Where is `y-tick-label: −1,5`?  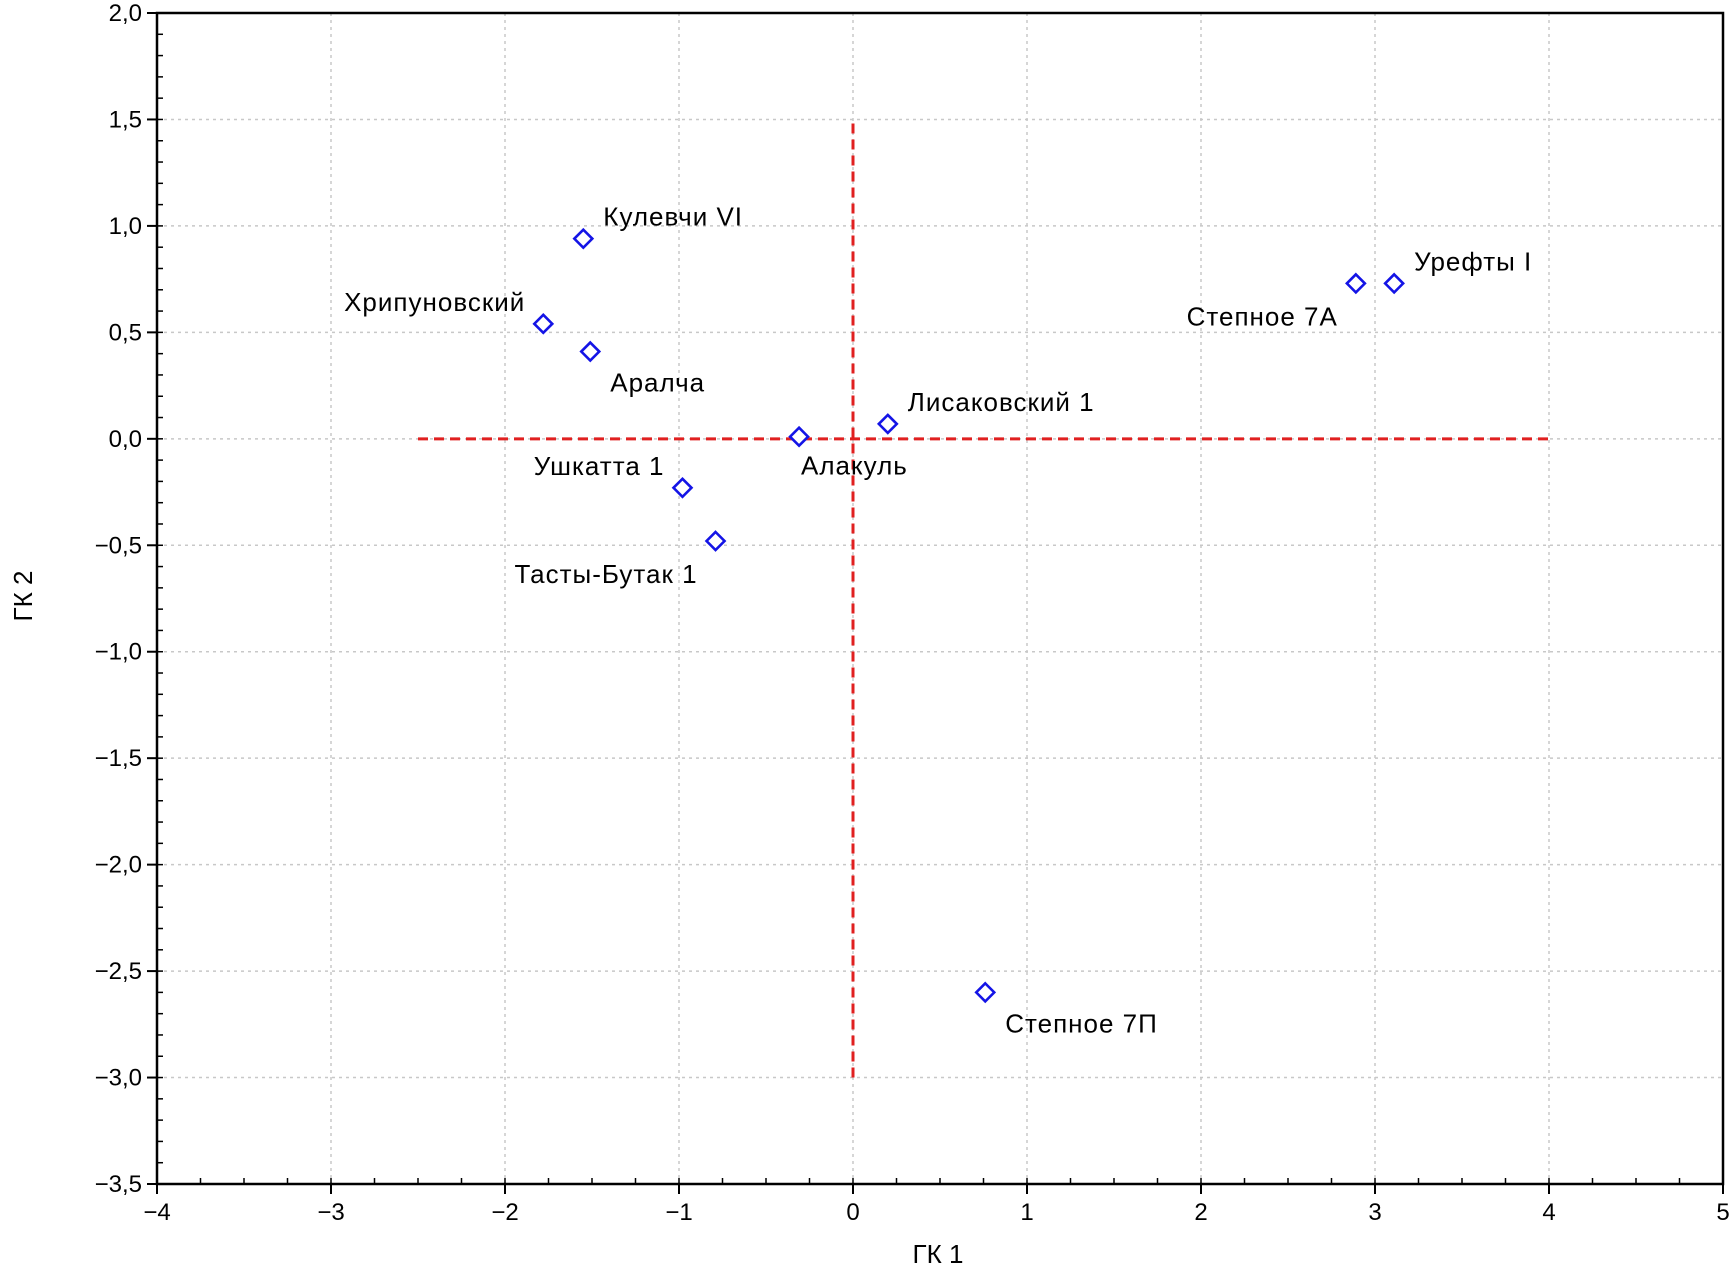
y-tick-label: −1,5 is located at coordinates (118, 758).